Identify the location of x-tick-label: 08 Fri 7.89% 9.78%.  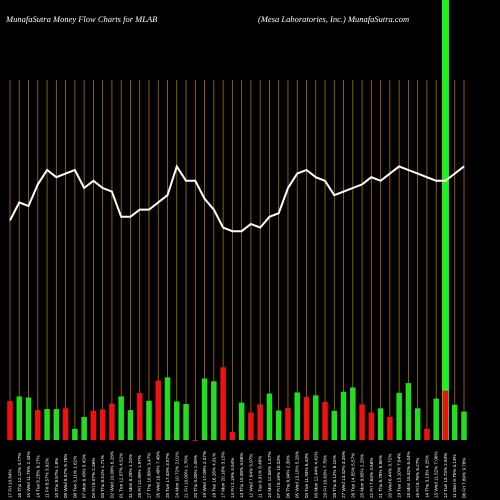
(464, 478).